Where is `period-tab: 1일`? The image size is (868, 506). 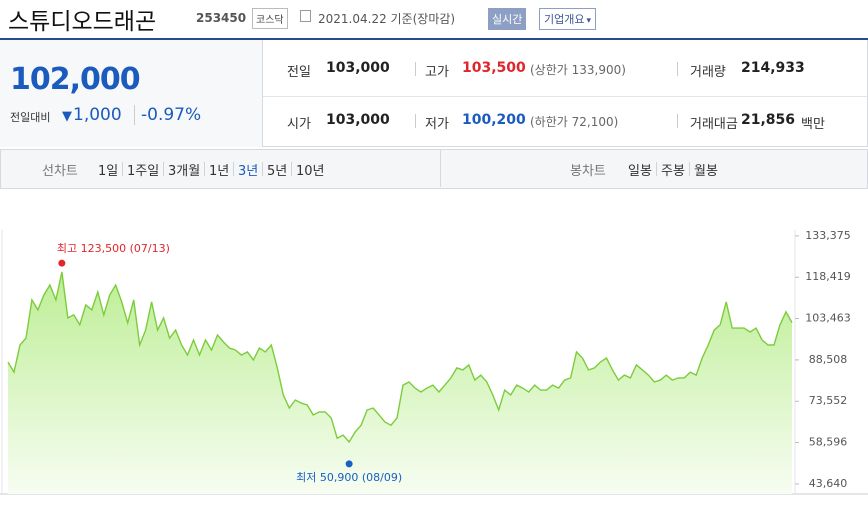
period-tab: 1일 is located at coordinates (108, 171).